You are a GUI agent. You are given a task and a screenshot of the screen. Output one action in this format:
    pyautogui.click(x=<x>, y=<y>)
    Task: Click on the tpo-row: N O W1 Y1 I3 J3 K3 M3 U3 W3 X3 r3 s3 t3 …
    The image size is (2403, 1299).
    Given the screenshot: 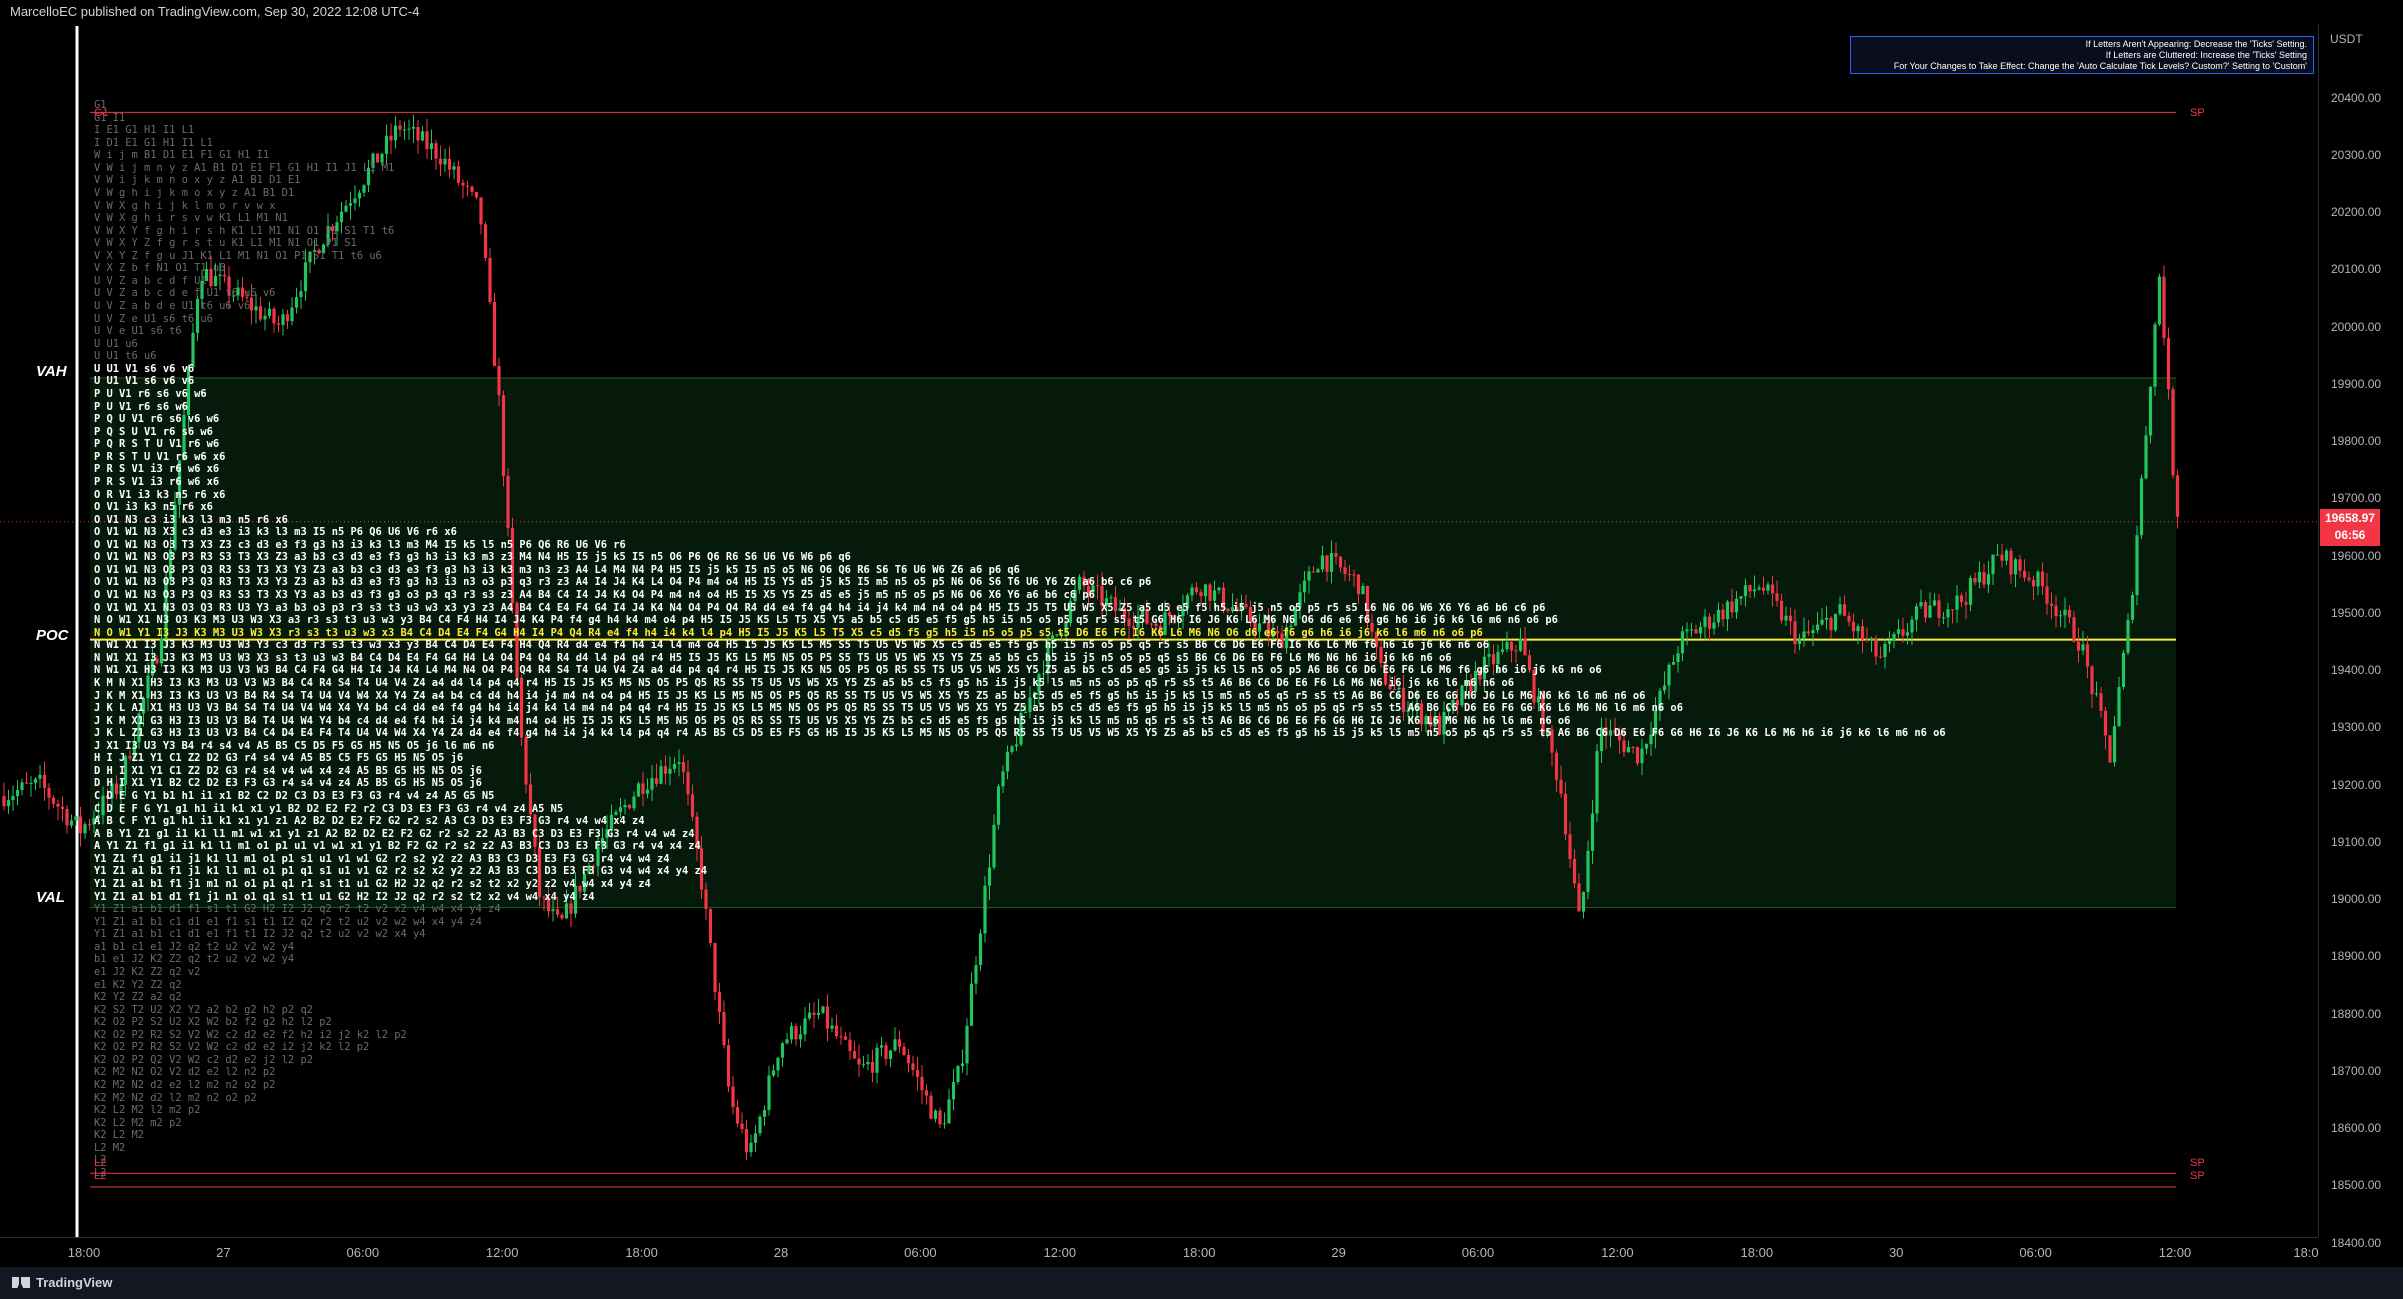 What is the action you would take?
    pyautogui.click(x=788, y=632)
    